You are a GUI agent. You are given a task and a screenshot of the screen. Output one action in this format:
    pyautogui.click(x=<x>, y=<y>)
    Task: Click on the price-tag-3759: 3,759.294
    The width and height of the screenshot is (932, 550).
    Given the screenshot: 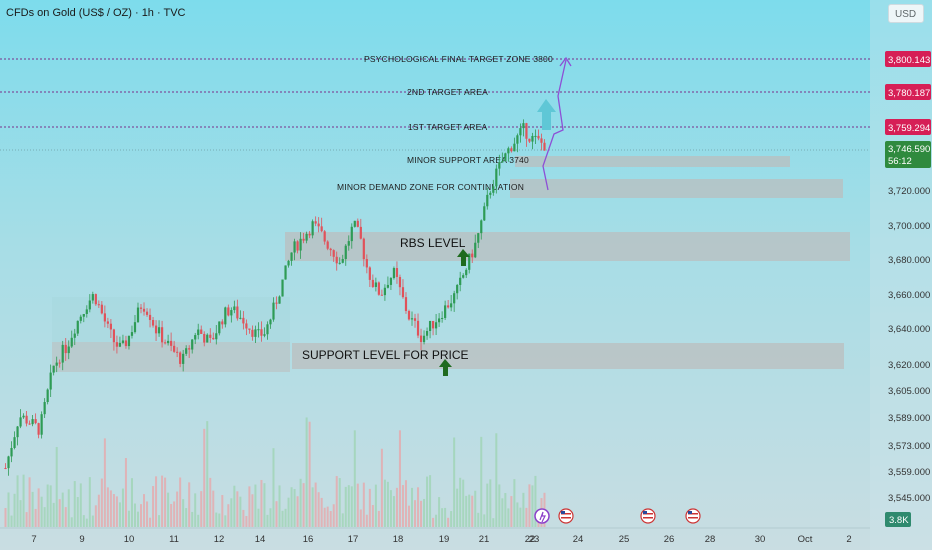 What is the action you would take?
    pyautogui.click(x=908, y=127)
    